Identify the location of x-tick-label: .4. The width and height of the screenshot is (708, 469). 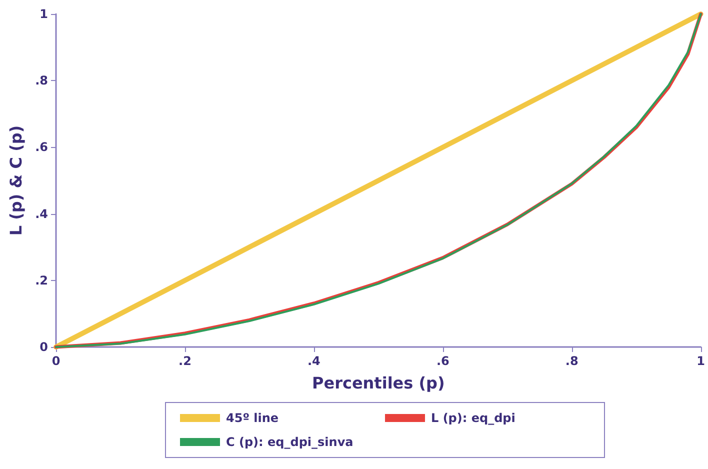
(313, 361).